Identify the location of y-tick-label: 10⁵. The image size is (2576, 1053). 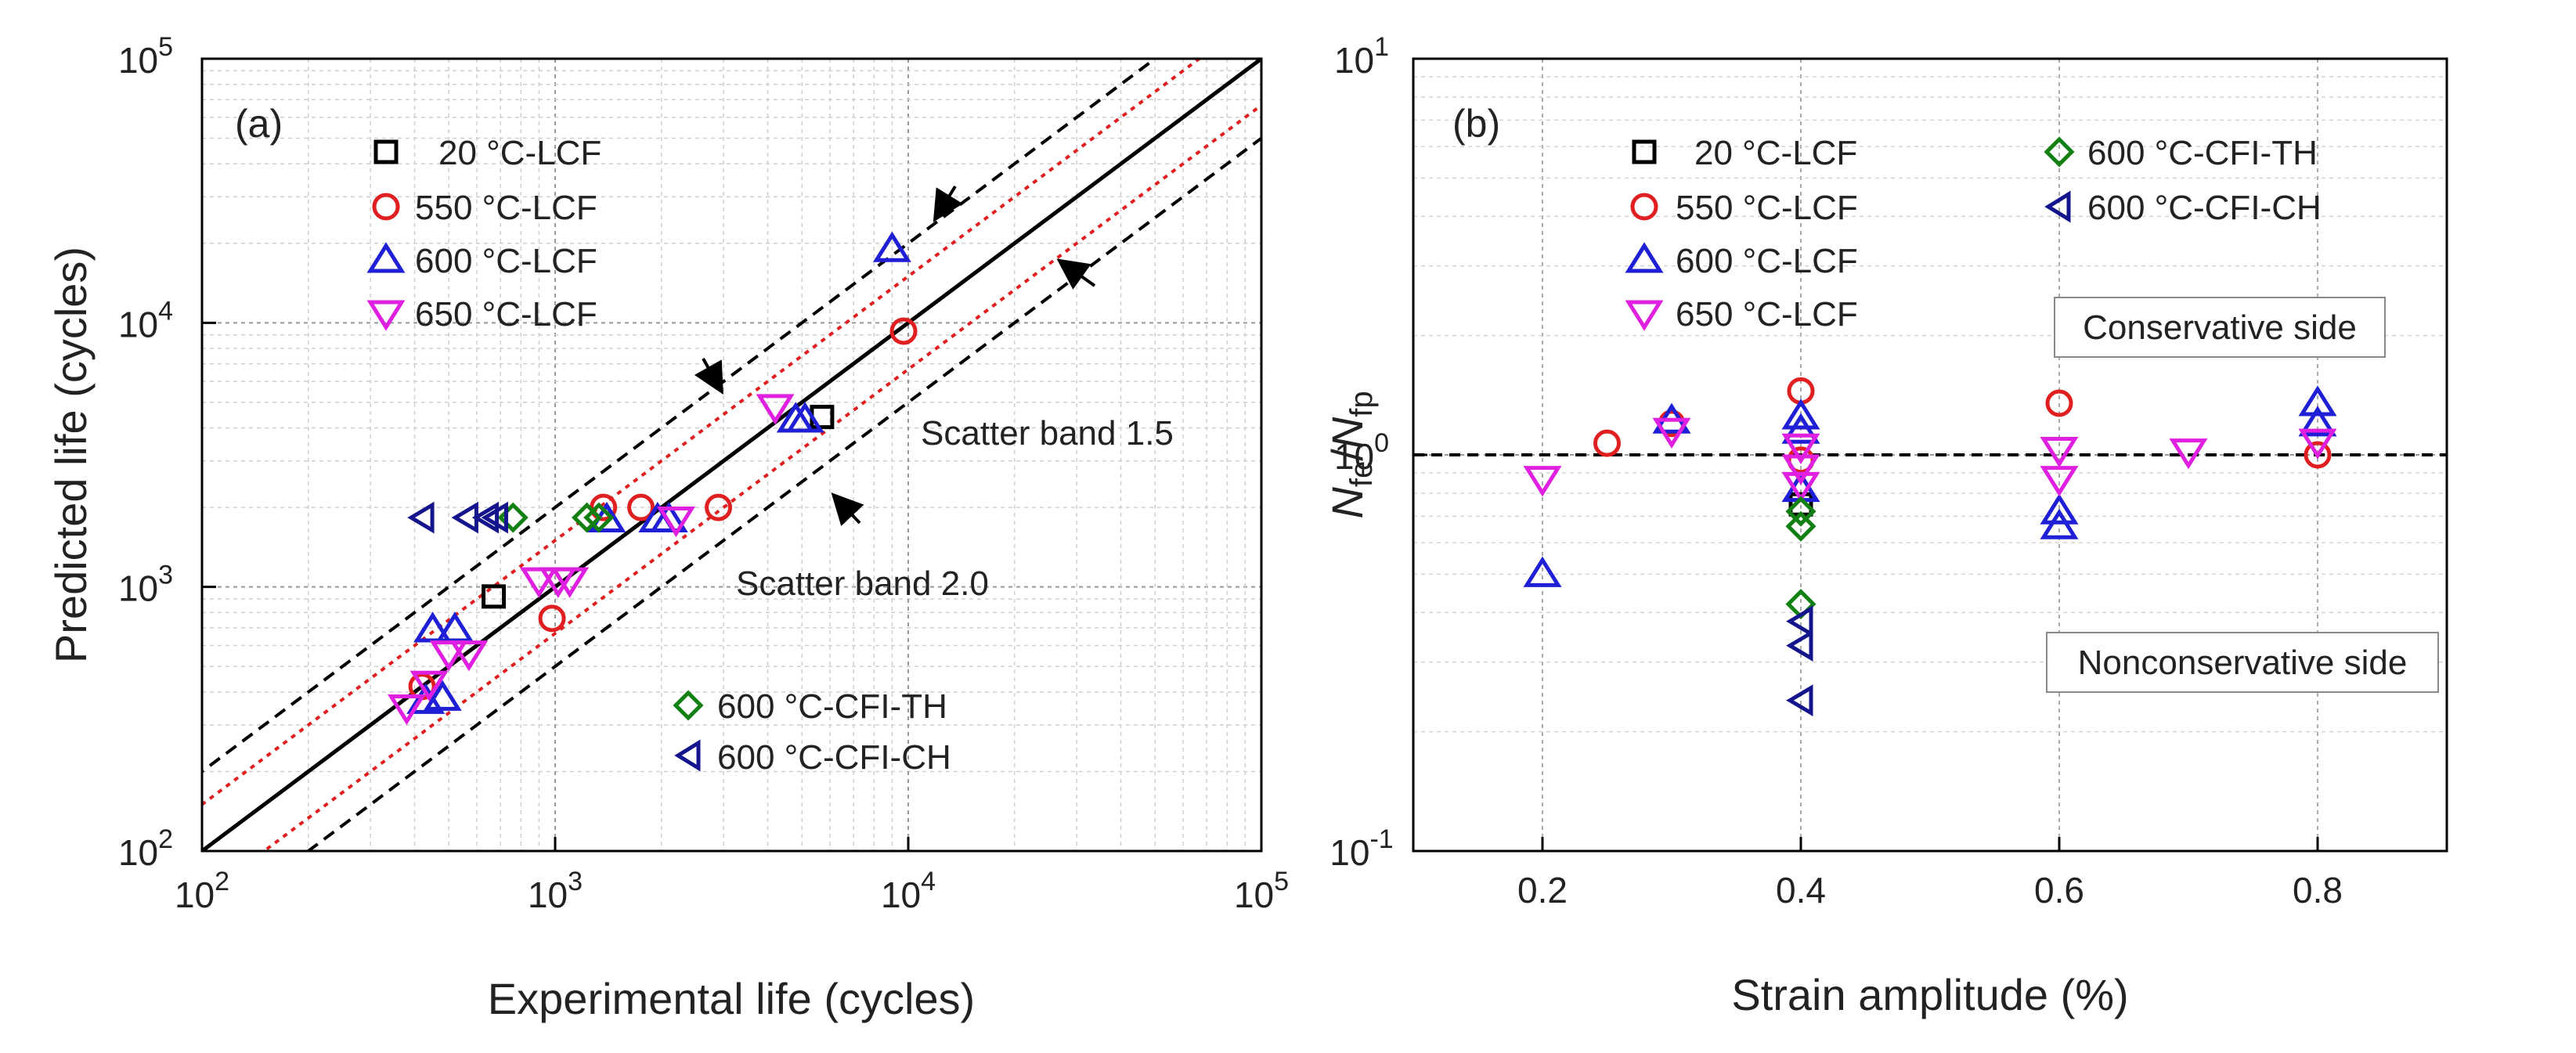
(145, 56).